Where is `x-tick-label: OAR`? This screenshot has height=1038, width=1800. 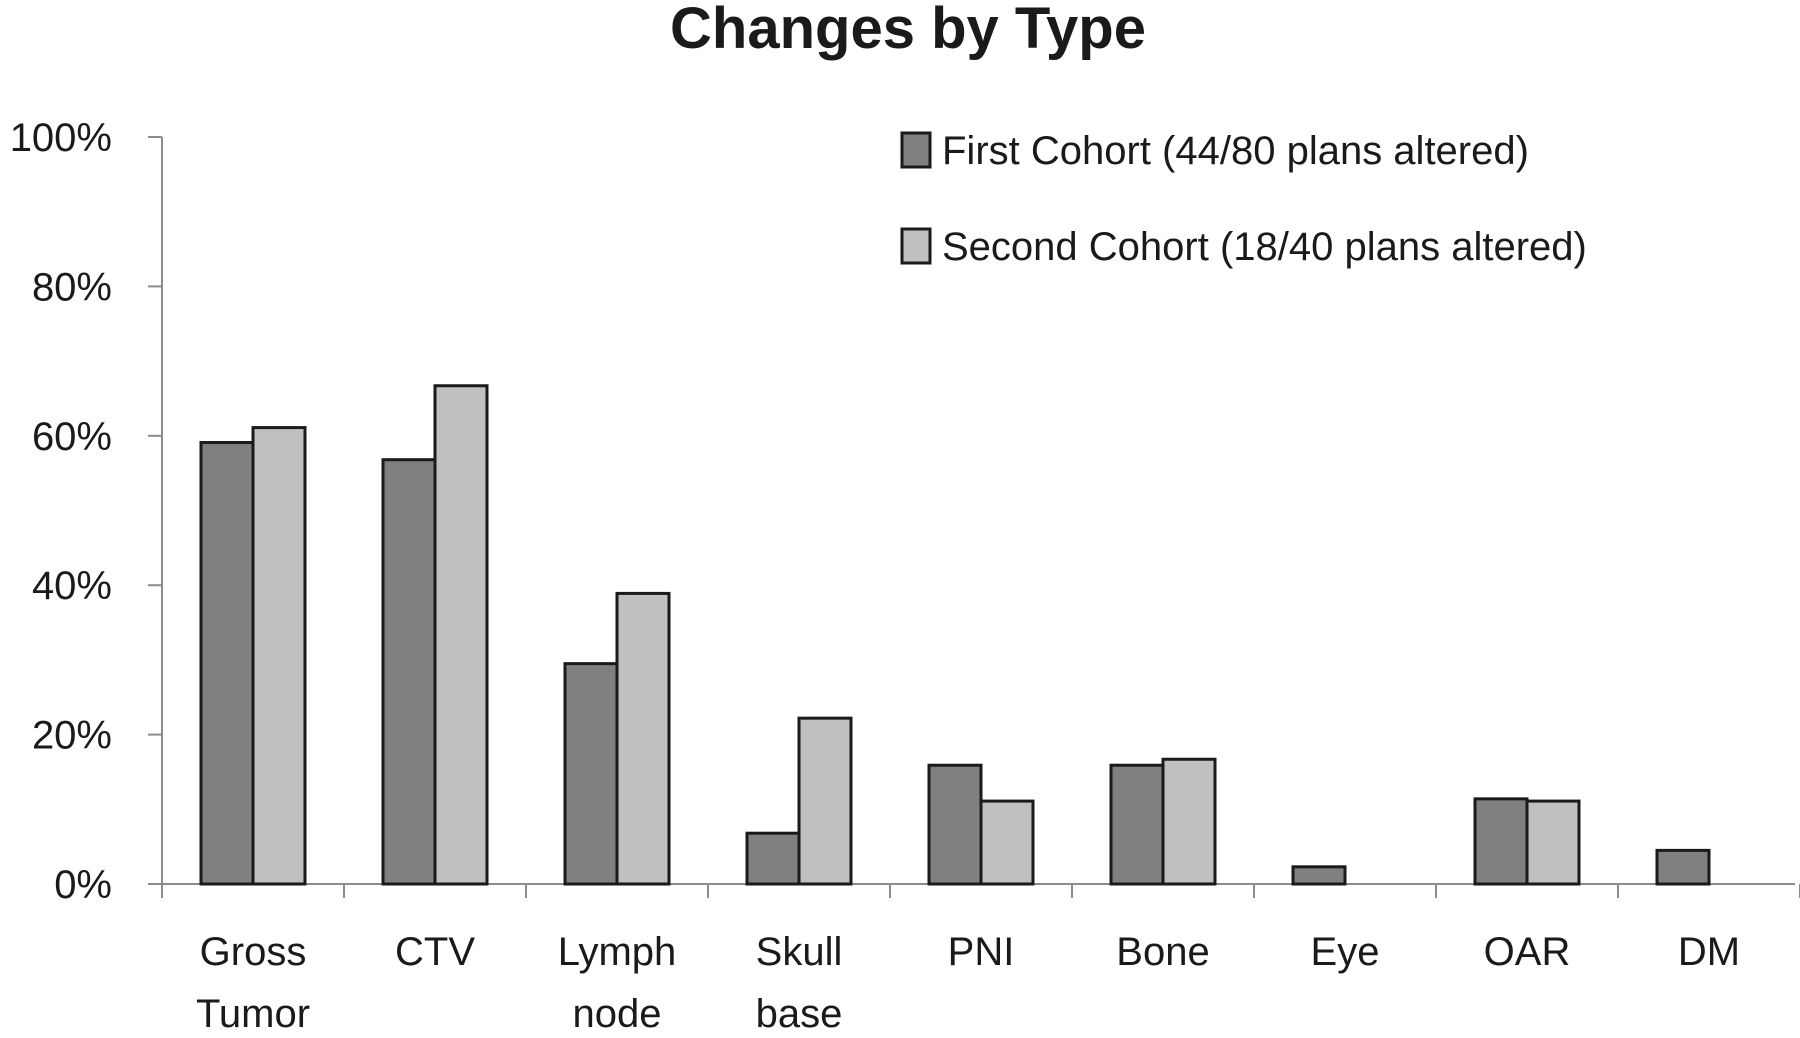
x-tick-label: OAR is located at coordinates (1527, 952).